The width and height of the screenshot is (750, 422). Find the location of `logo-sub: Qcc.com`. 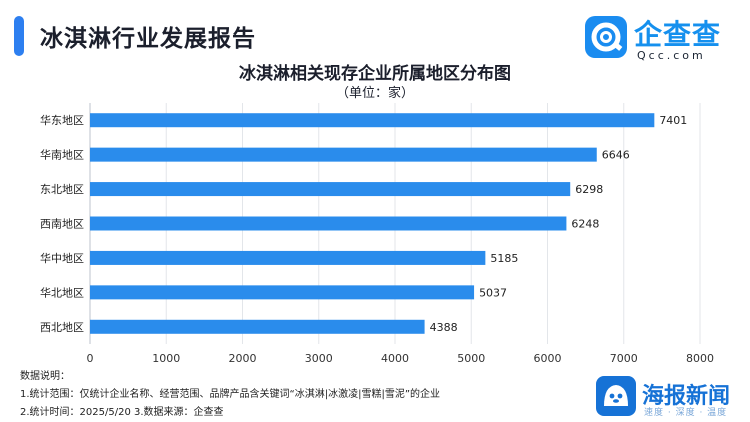

logo-sub: Qcc.com is located at coordinates (671, 55).